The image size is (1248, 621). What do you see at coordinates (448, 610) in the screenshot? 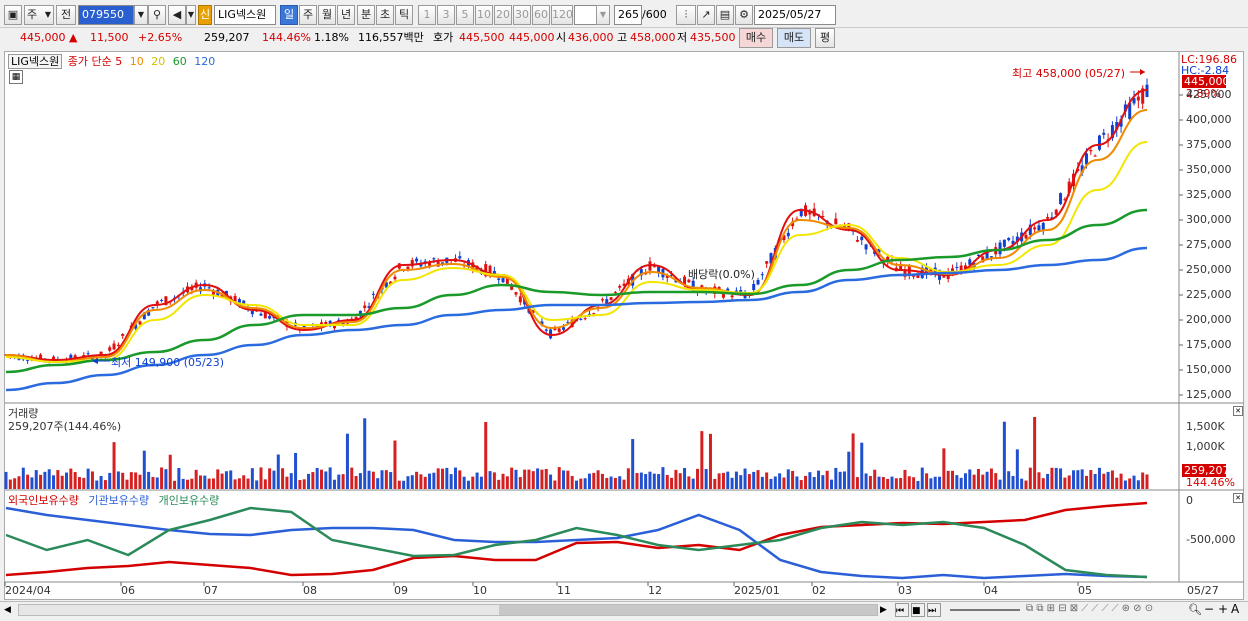
I see `horizontal-scrollbar` at bounding box center [448, 610].